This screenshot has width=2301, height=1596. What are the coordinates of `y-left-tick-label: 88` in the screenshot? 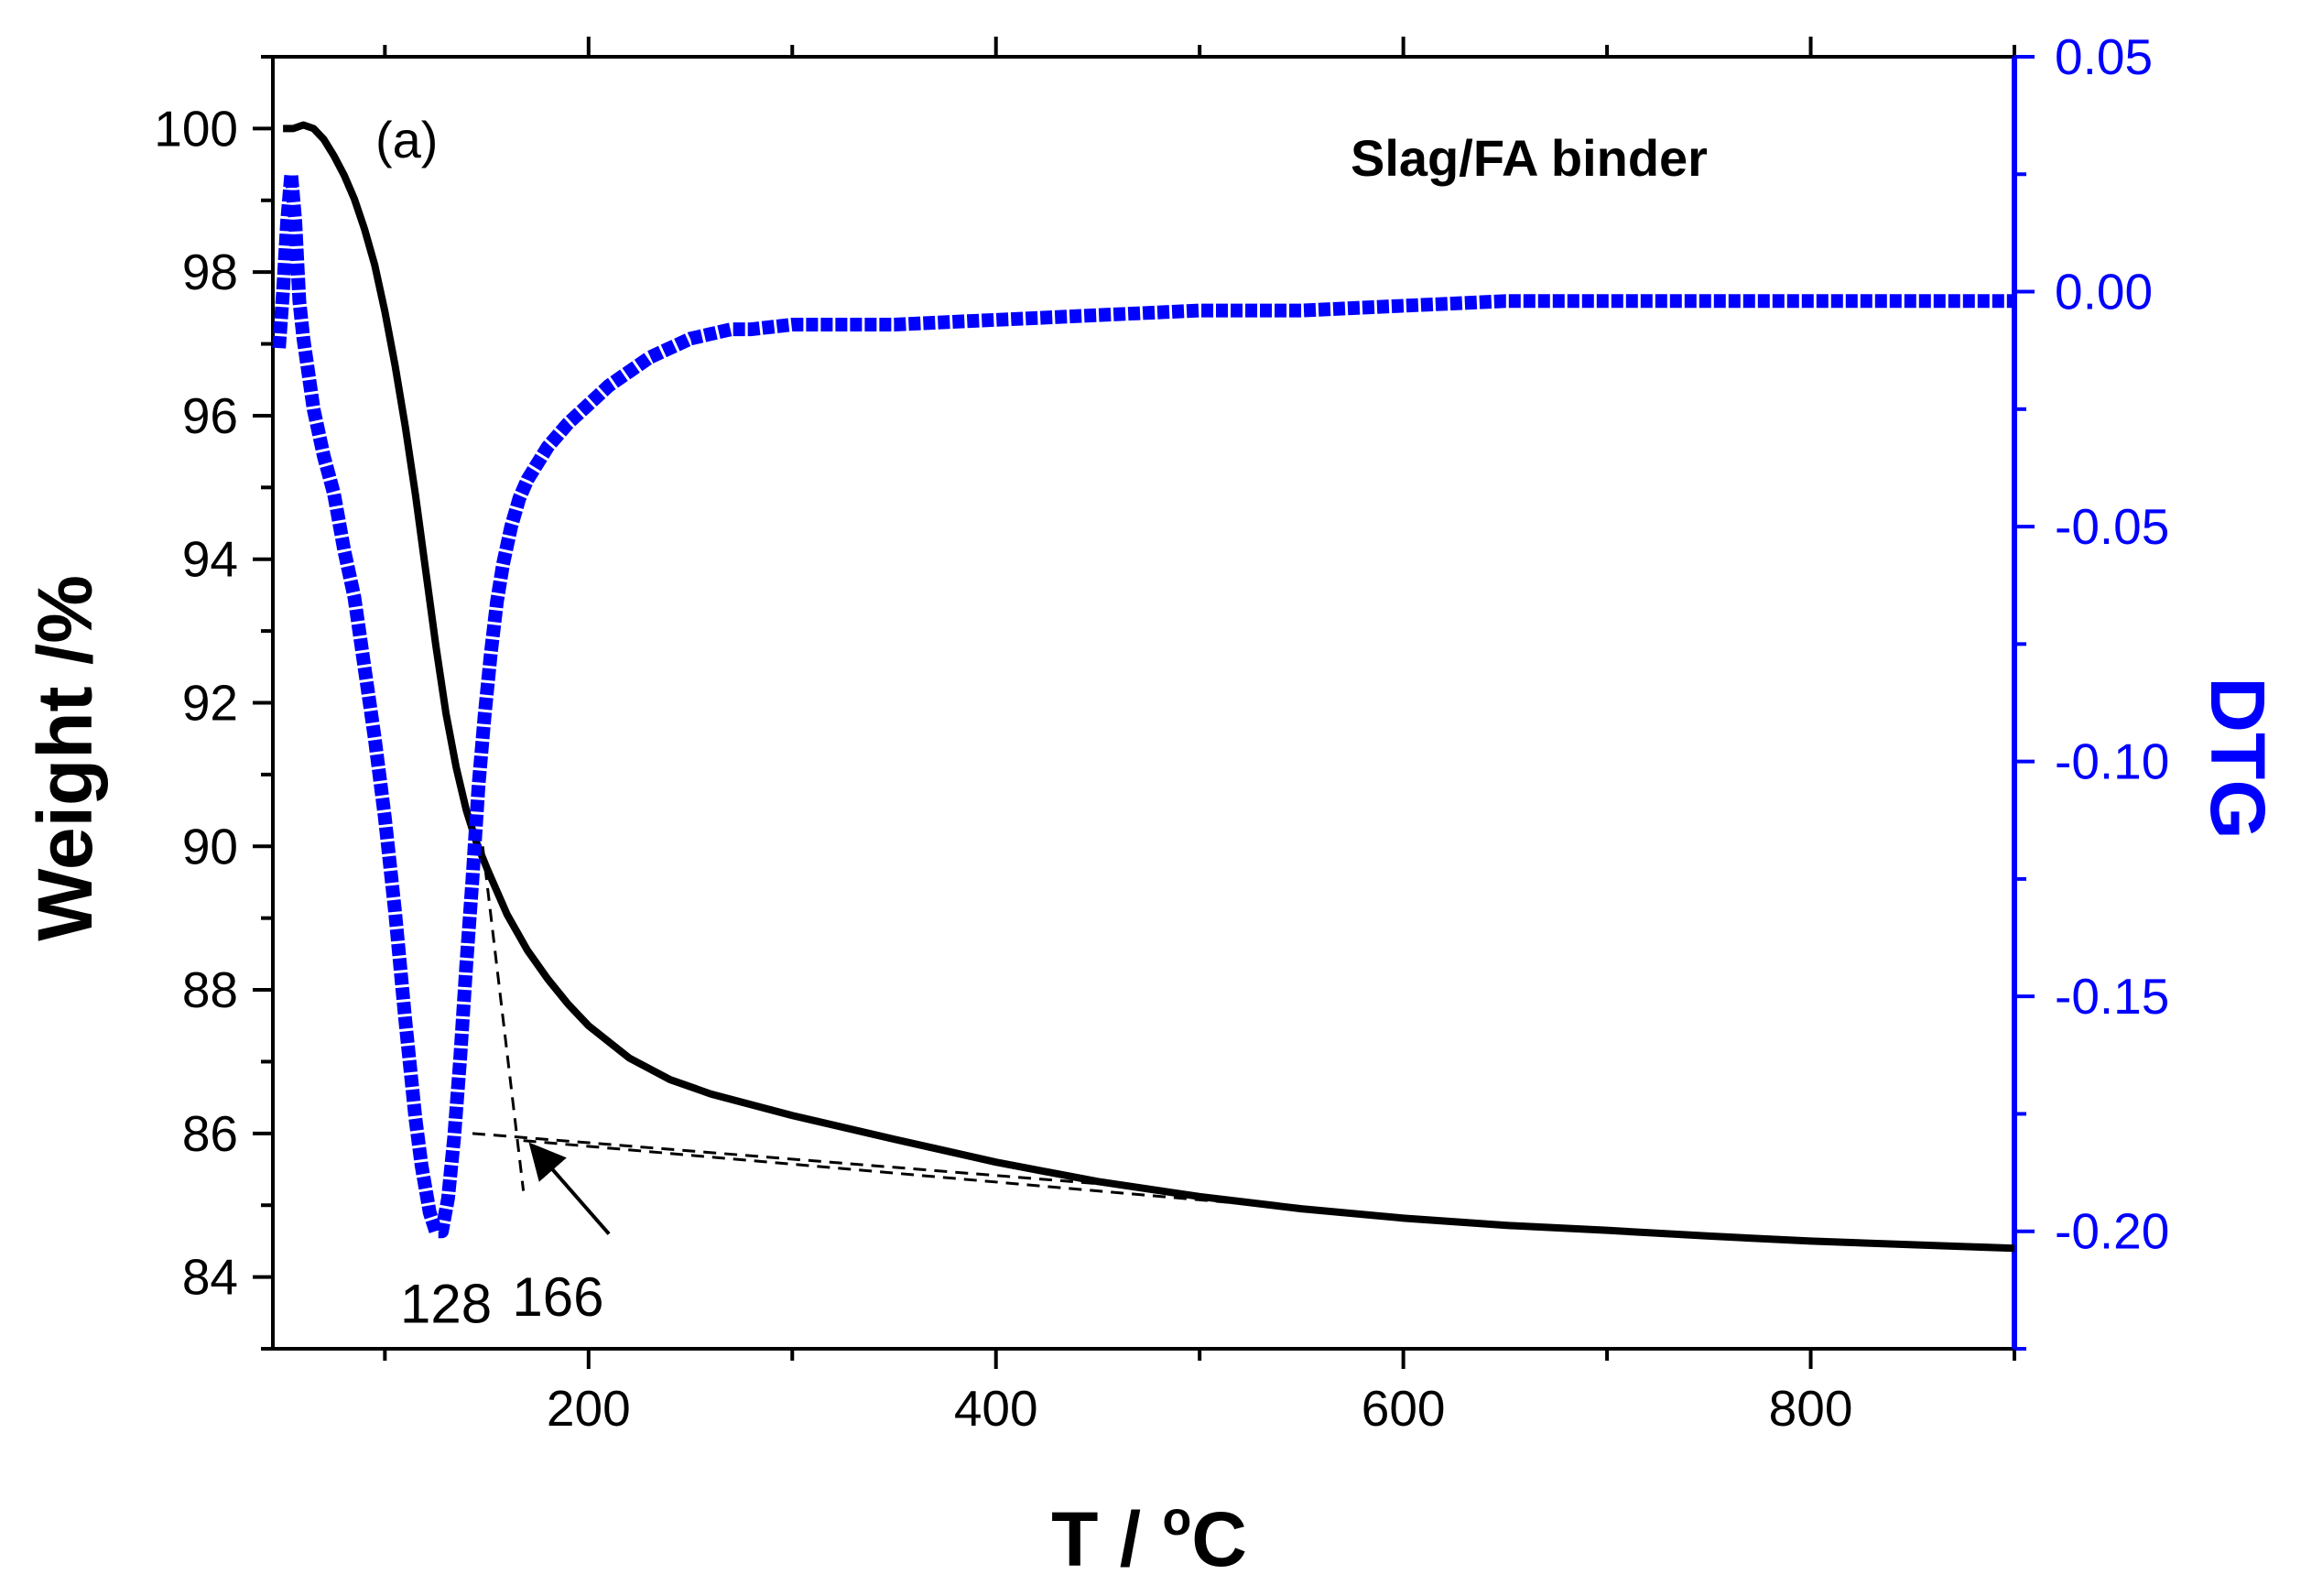 It's located at (210, 989).